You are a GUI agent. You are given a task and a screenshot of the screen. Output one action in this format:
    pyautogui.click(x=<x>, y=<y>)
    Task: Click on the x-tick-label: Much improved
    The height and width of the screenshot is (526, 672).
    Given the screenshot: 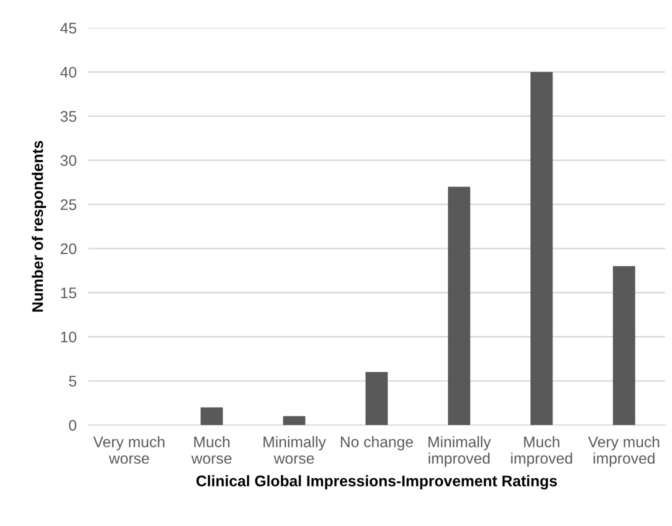 What is the action you would take?
    pyautogui.click(x=541, y=451)
    